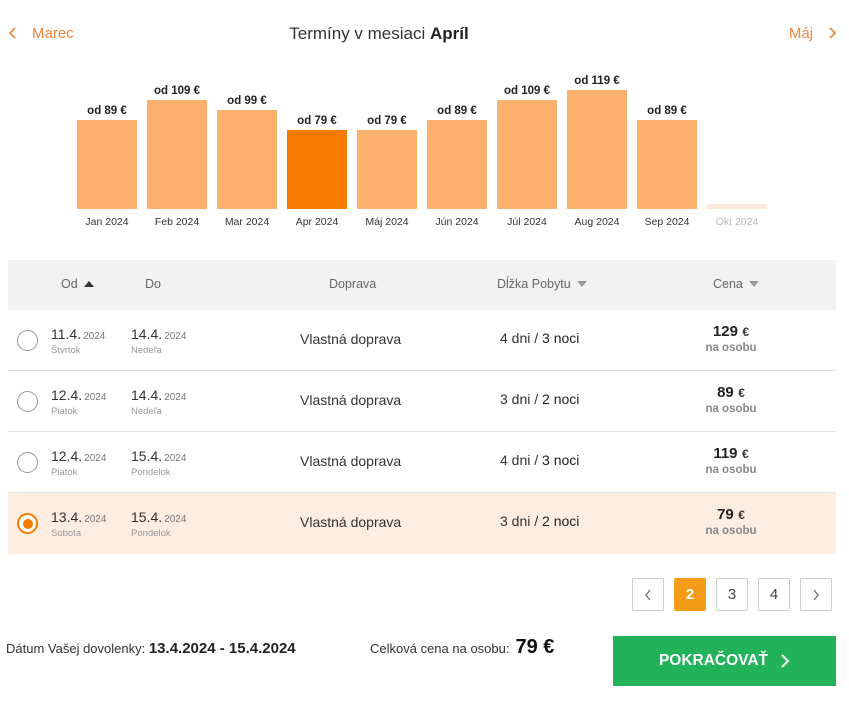 The width and height of the screenshot is (849, 711). I want to click on title-prefix: Termíny v mesiaci, so click(357, 33).